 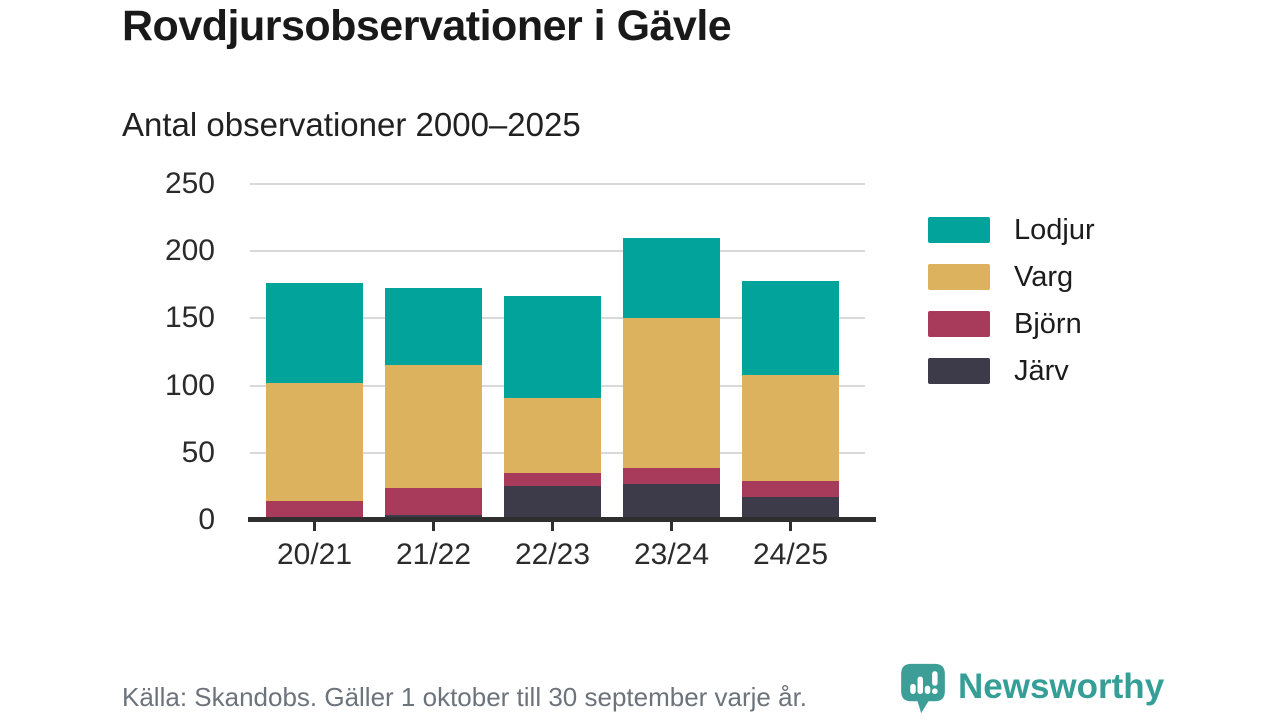 I want to click on y-tick-label-50: 50, so click(x=198, y=452).